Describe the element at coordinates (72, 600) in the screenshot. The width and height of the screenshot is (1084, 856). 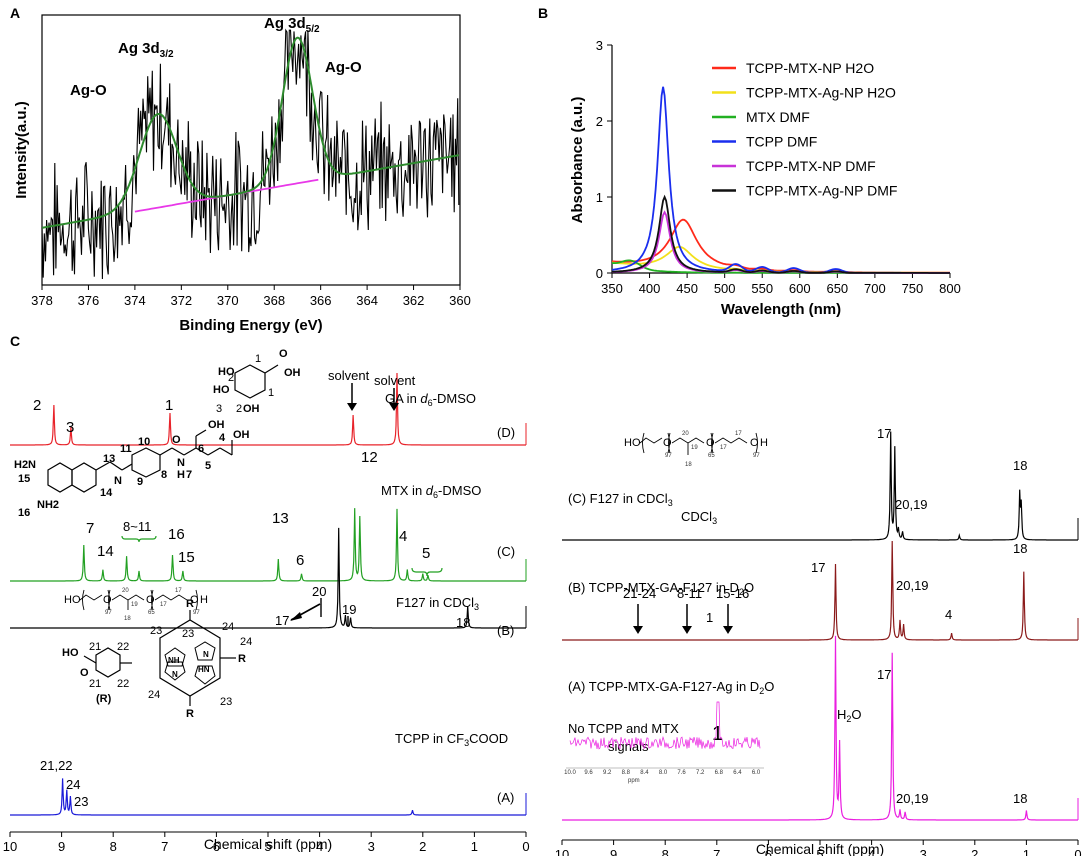
I see `f127-l-ho: HO` at that location.